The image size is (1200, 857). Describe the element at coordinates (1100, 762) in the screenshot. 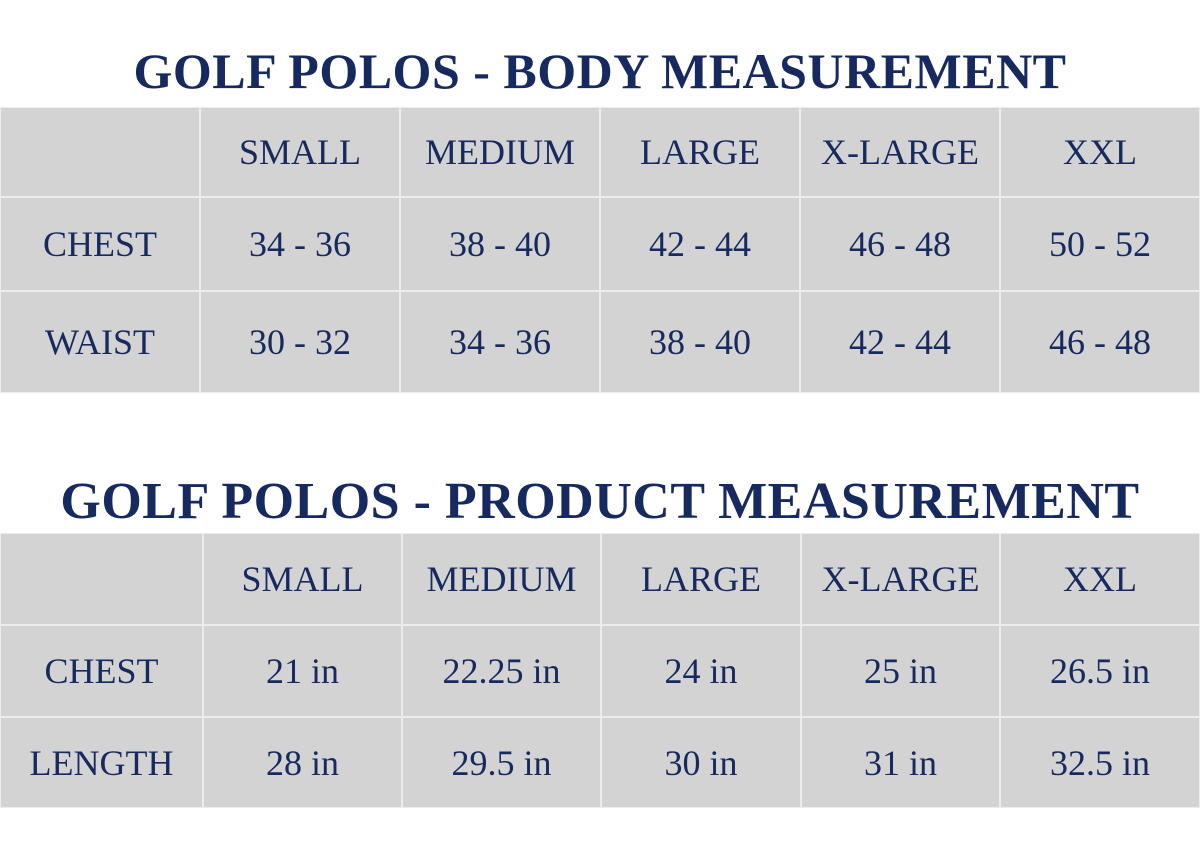

I see `value-cell: 32.5 in` at that location.